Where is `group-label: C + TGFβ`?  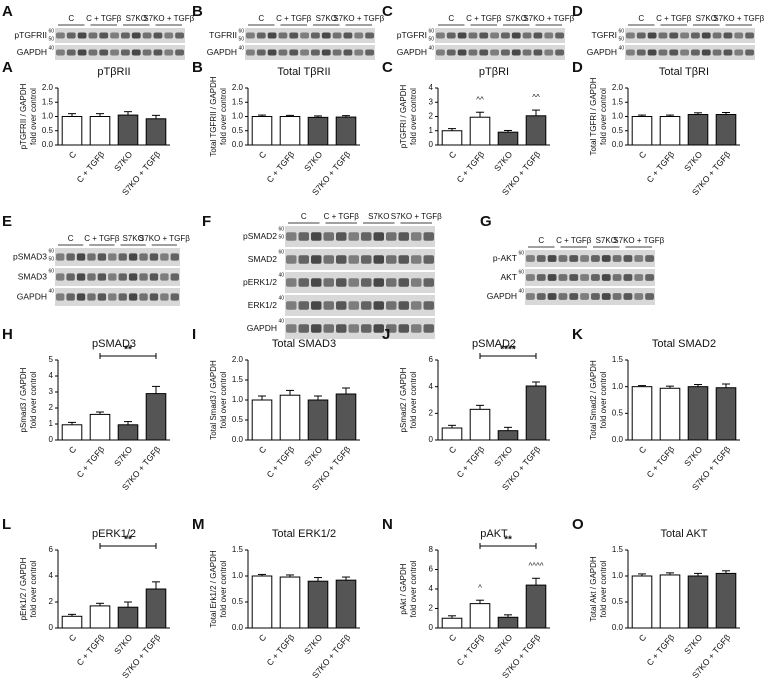 group-label: C + TGFβ is located at coordinates (102, 238).